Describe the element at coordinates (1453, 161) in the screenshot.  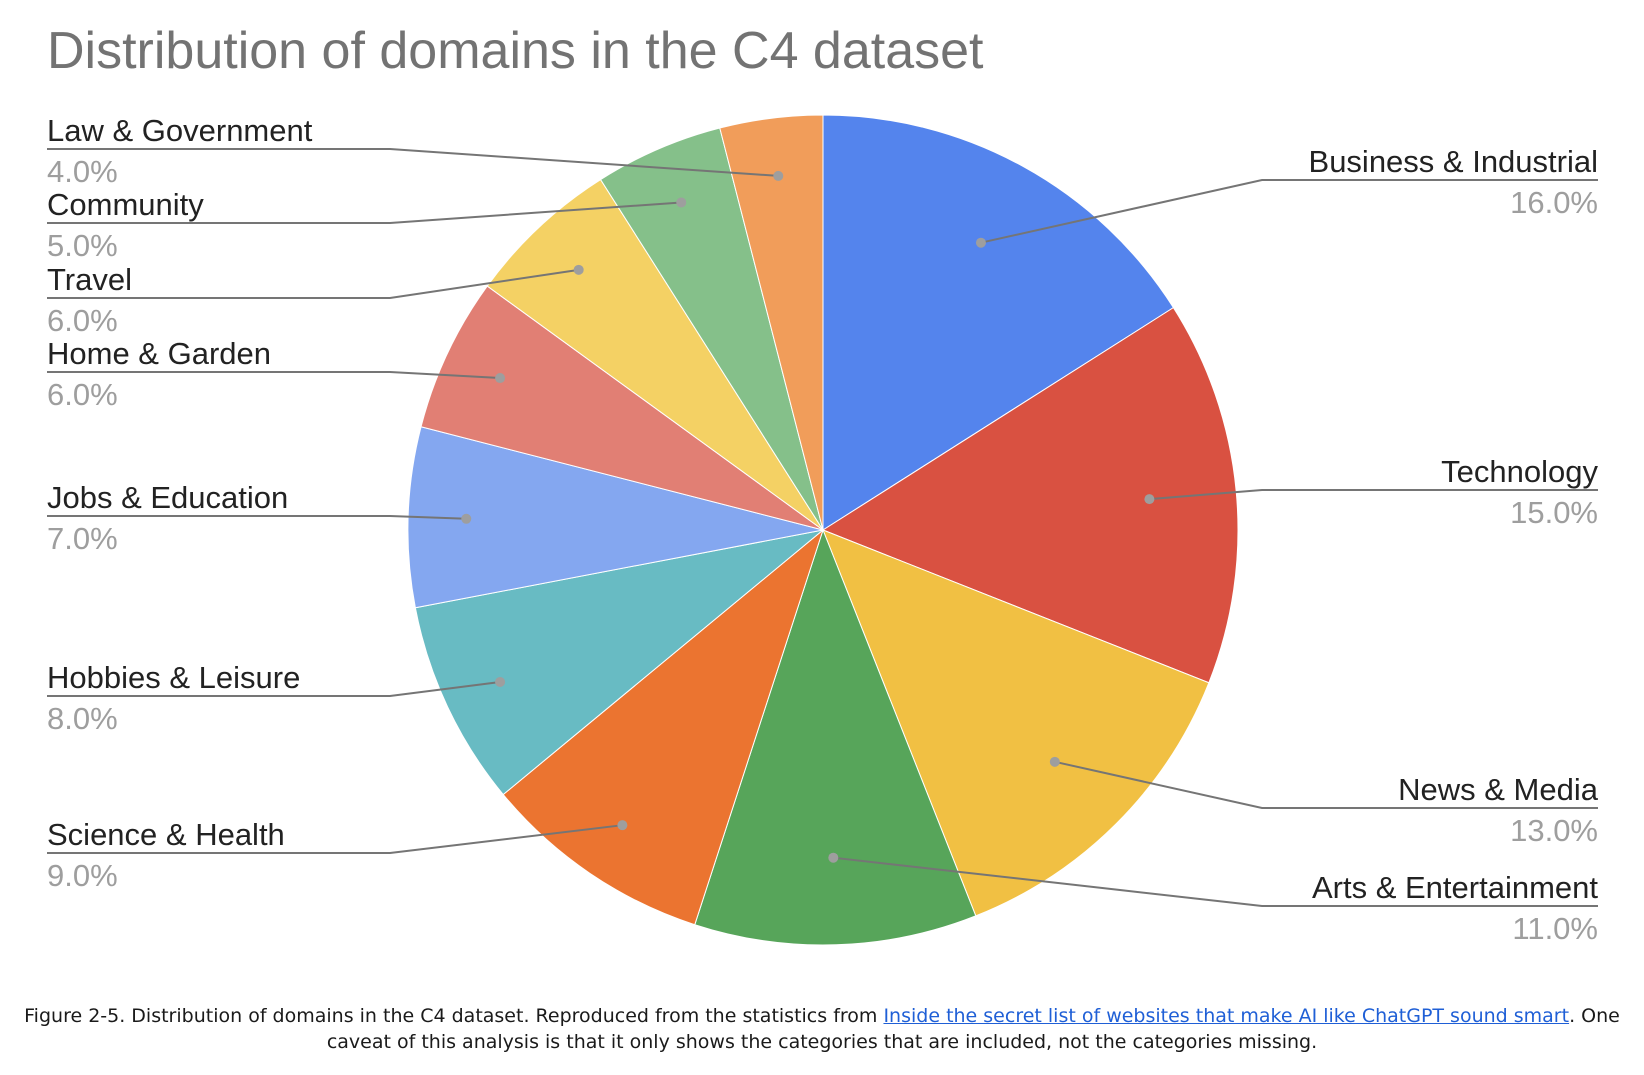
I see `label-business-and-industrial: Business & Industrial` at that location.